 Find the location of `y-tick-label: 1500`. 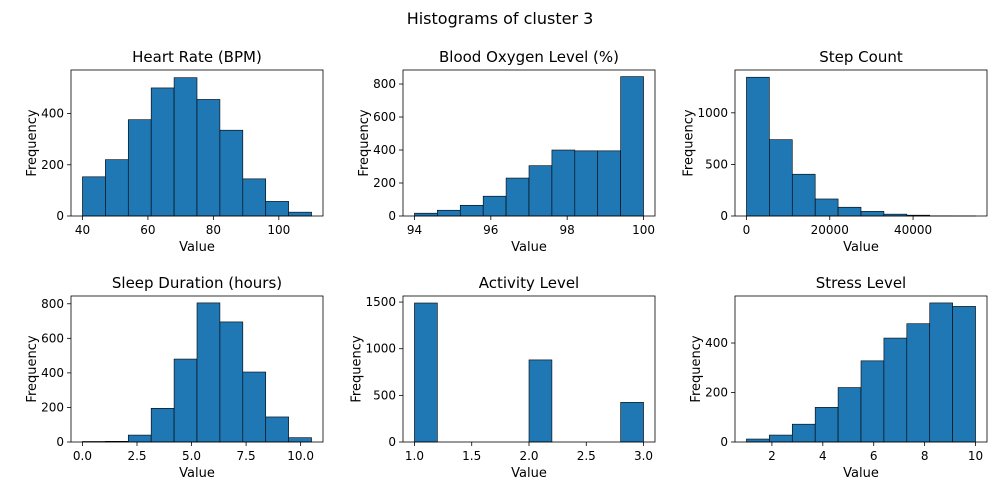

y-tick-label: 1500 is located at coordinates (380, 302).